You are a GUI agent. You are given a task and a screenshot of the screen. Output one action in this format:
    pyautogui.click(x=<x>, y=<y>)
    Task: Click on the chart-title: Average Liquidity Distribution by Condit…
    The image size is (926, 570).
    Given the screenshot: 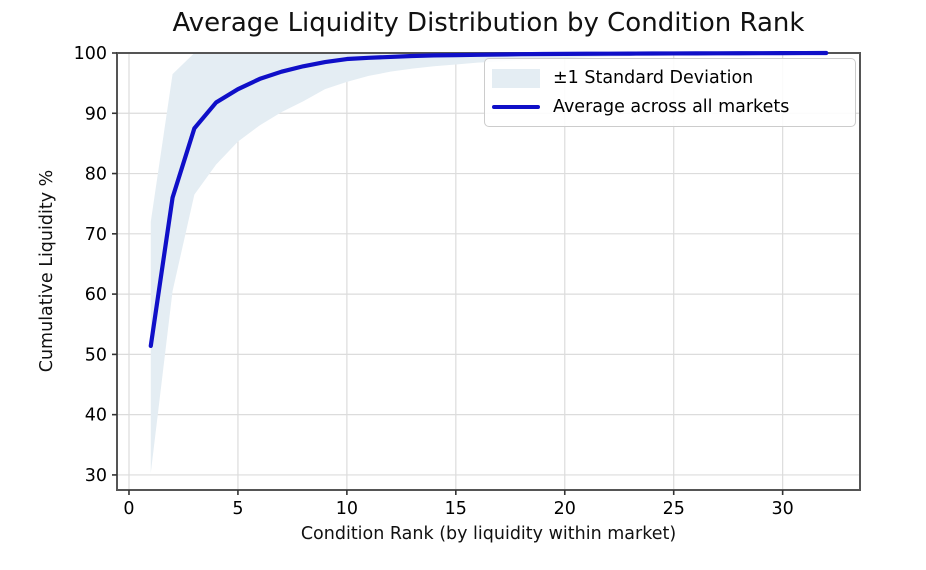 What is the action you would take?
    pyautogui.click(x=488, y=23)
    